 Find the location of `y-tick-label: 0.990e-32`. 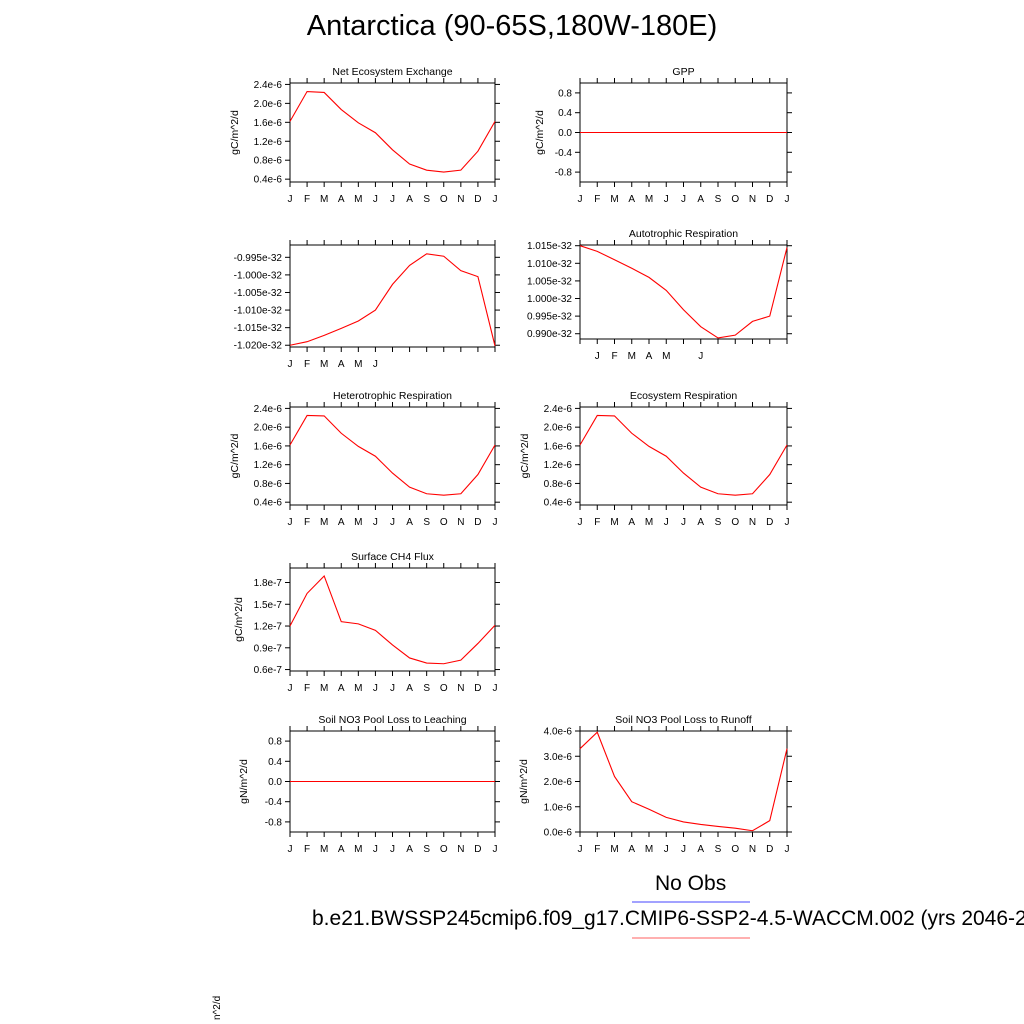

y-tick-label: 0.990e-32 is located at coordinates (549, 334).